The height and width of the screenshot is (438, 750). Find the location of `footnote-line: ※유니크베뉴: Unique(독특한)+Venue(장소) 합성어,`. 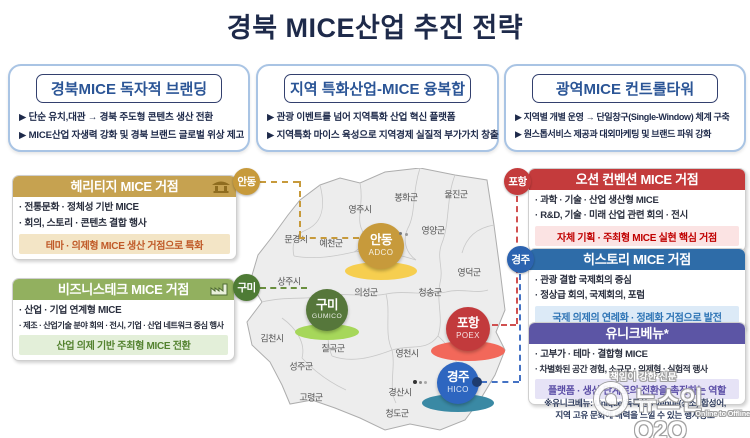

footnote-line: ※유니크베뉴: Unique(독특한)+Venue(장소) 합성어, is located at coordinates (635, 403).